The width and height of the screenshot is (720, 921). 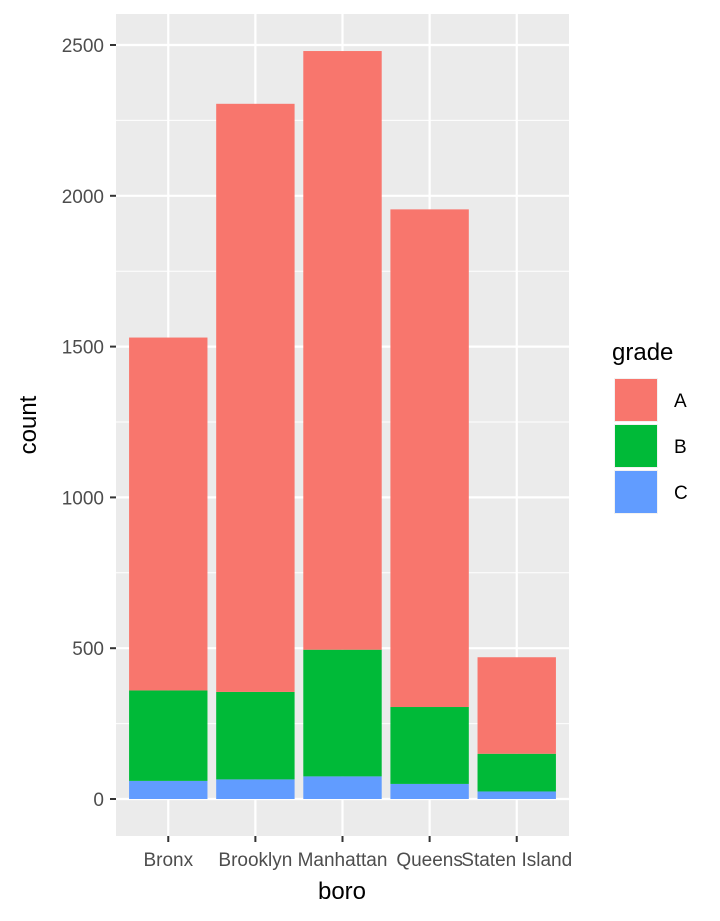 I want to click on bar-brooklyn-a, so click(x=255, y=397).